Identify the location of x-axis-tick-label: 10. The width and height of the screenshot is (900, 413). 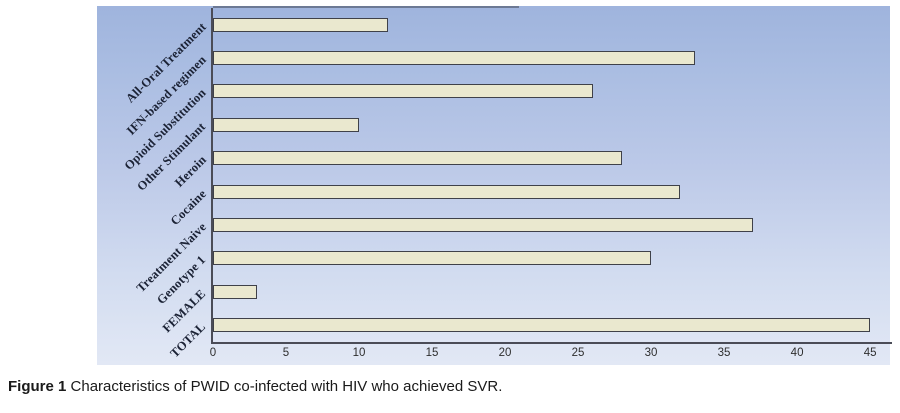
(359, 353).